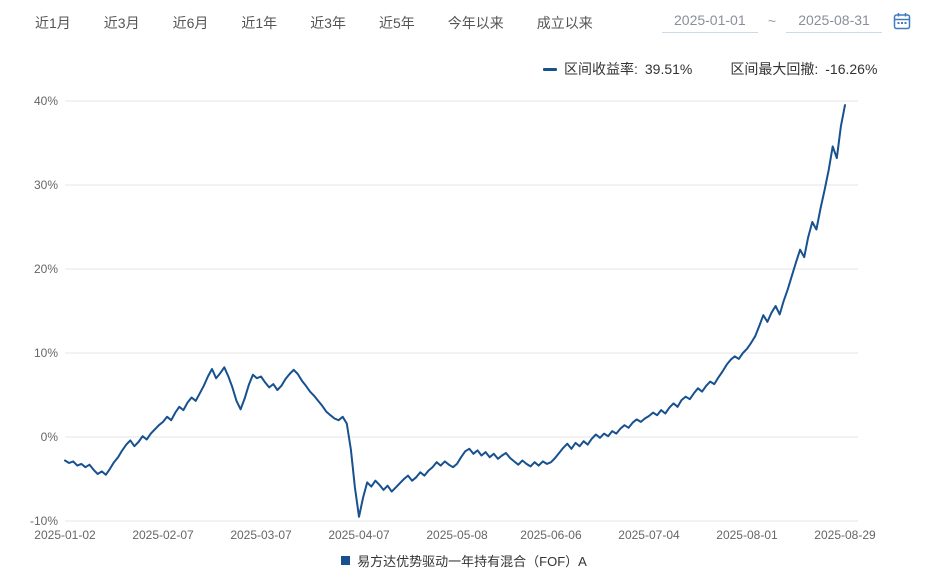  What do you see at coordinates (163, 535) in the screenshot?
I see `x-axis-label: 2025-02-07` at bounding box center [163, 535].